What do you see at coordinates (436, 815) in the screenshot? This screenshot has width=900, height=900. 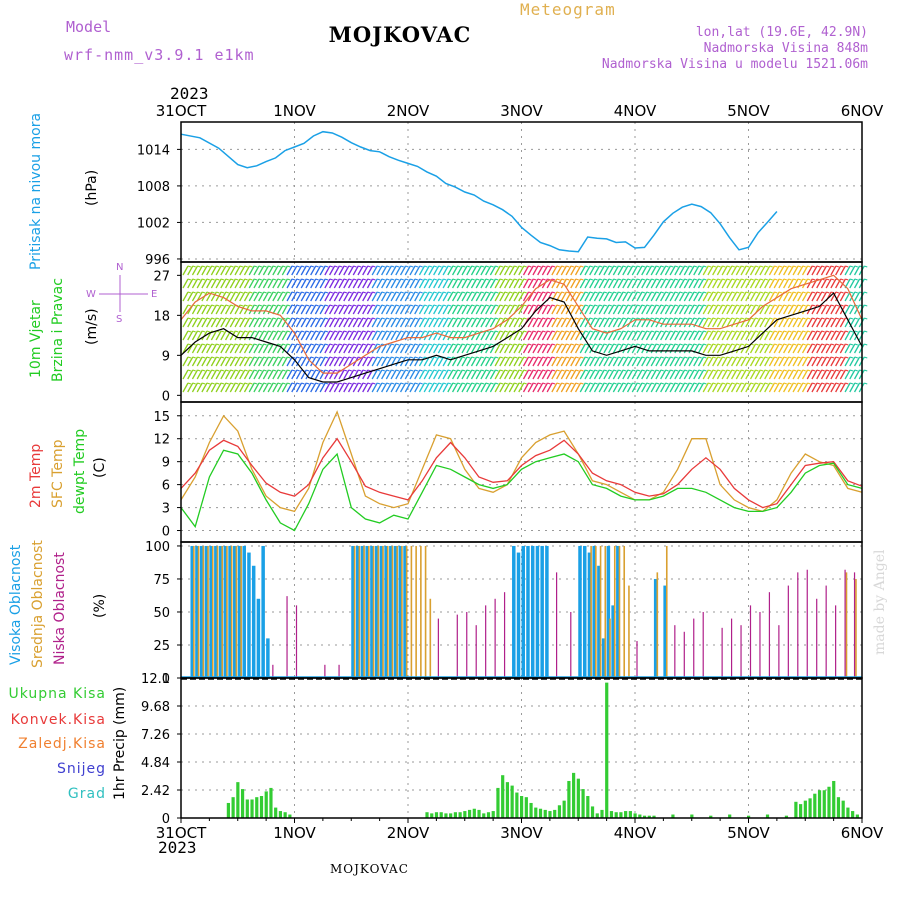 I see `precip-bar` at bounding box center [436, 815].